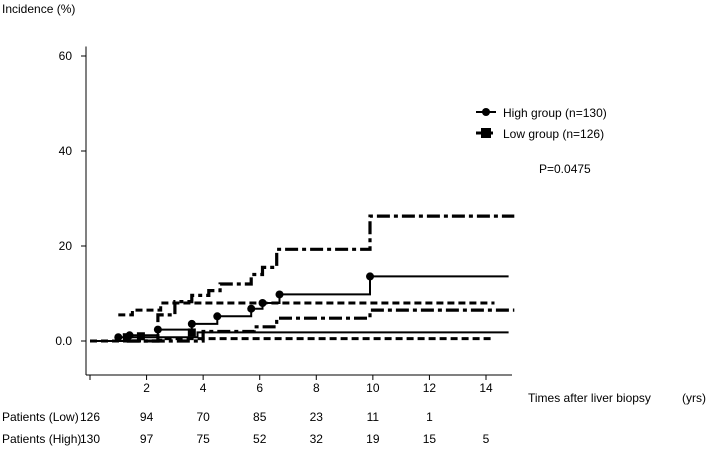 The image size is (708, 450). I want to click on risk-cell: 52, so click(260, 439).